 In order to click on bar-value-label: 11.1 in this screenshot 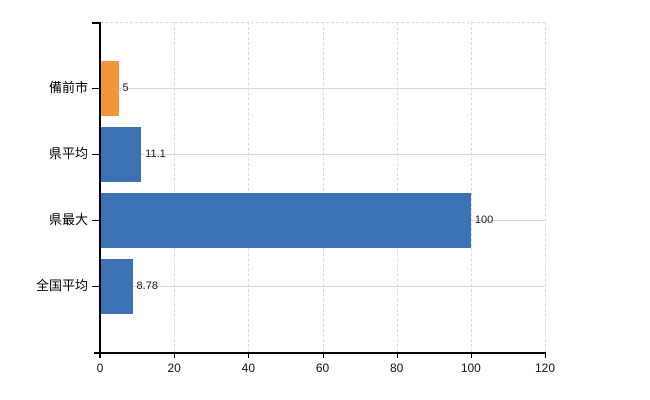, I will do `click(155, 154)`.